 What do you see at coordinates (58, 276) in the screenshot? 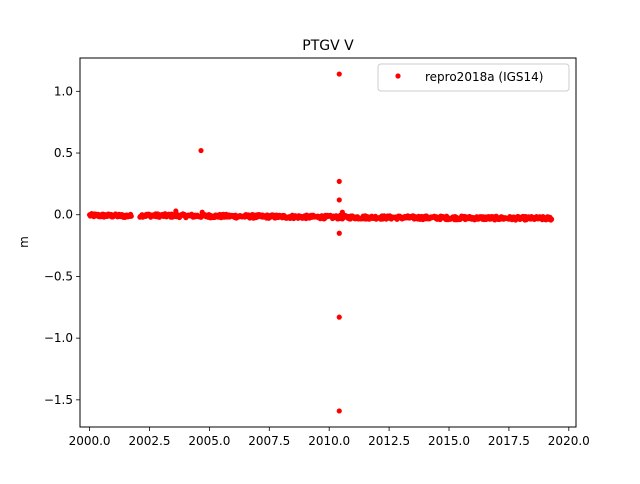
I see `y-tick-label: −0.5` at bounding box center [58, 276].